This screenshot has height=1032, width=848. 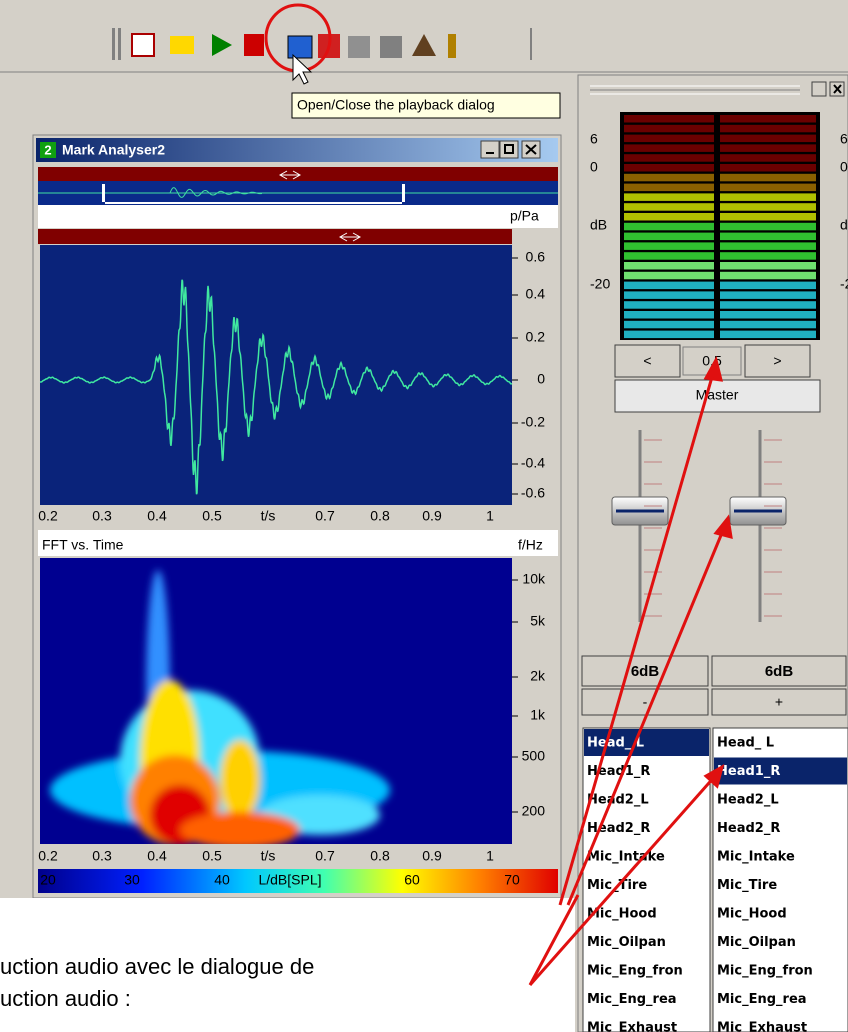 I want to click on maximize-button, so click(x=509, y=149).